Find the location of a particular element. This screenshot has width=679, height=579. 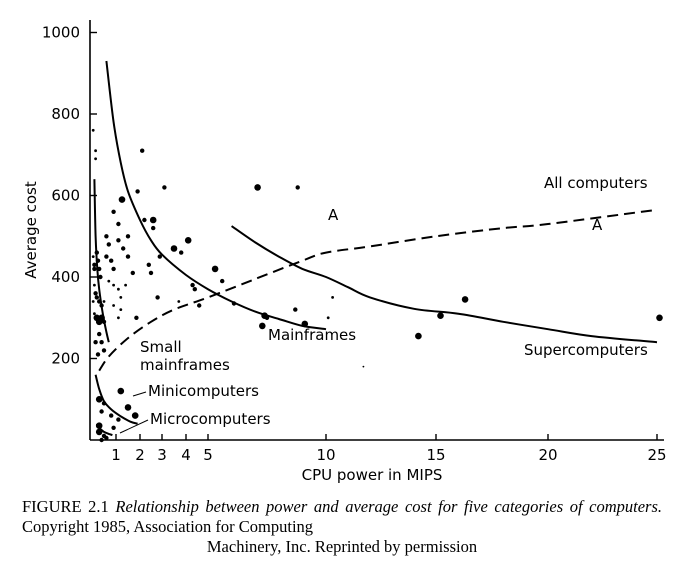

x-tick-label: 4 is located at coordinates (186, 455).